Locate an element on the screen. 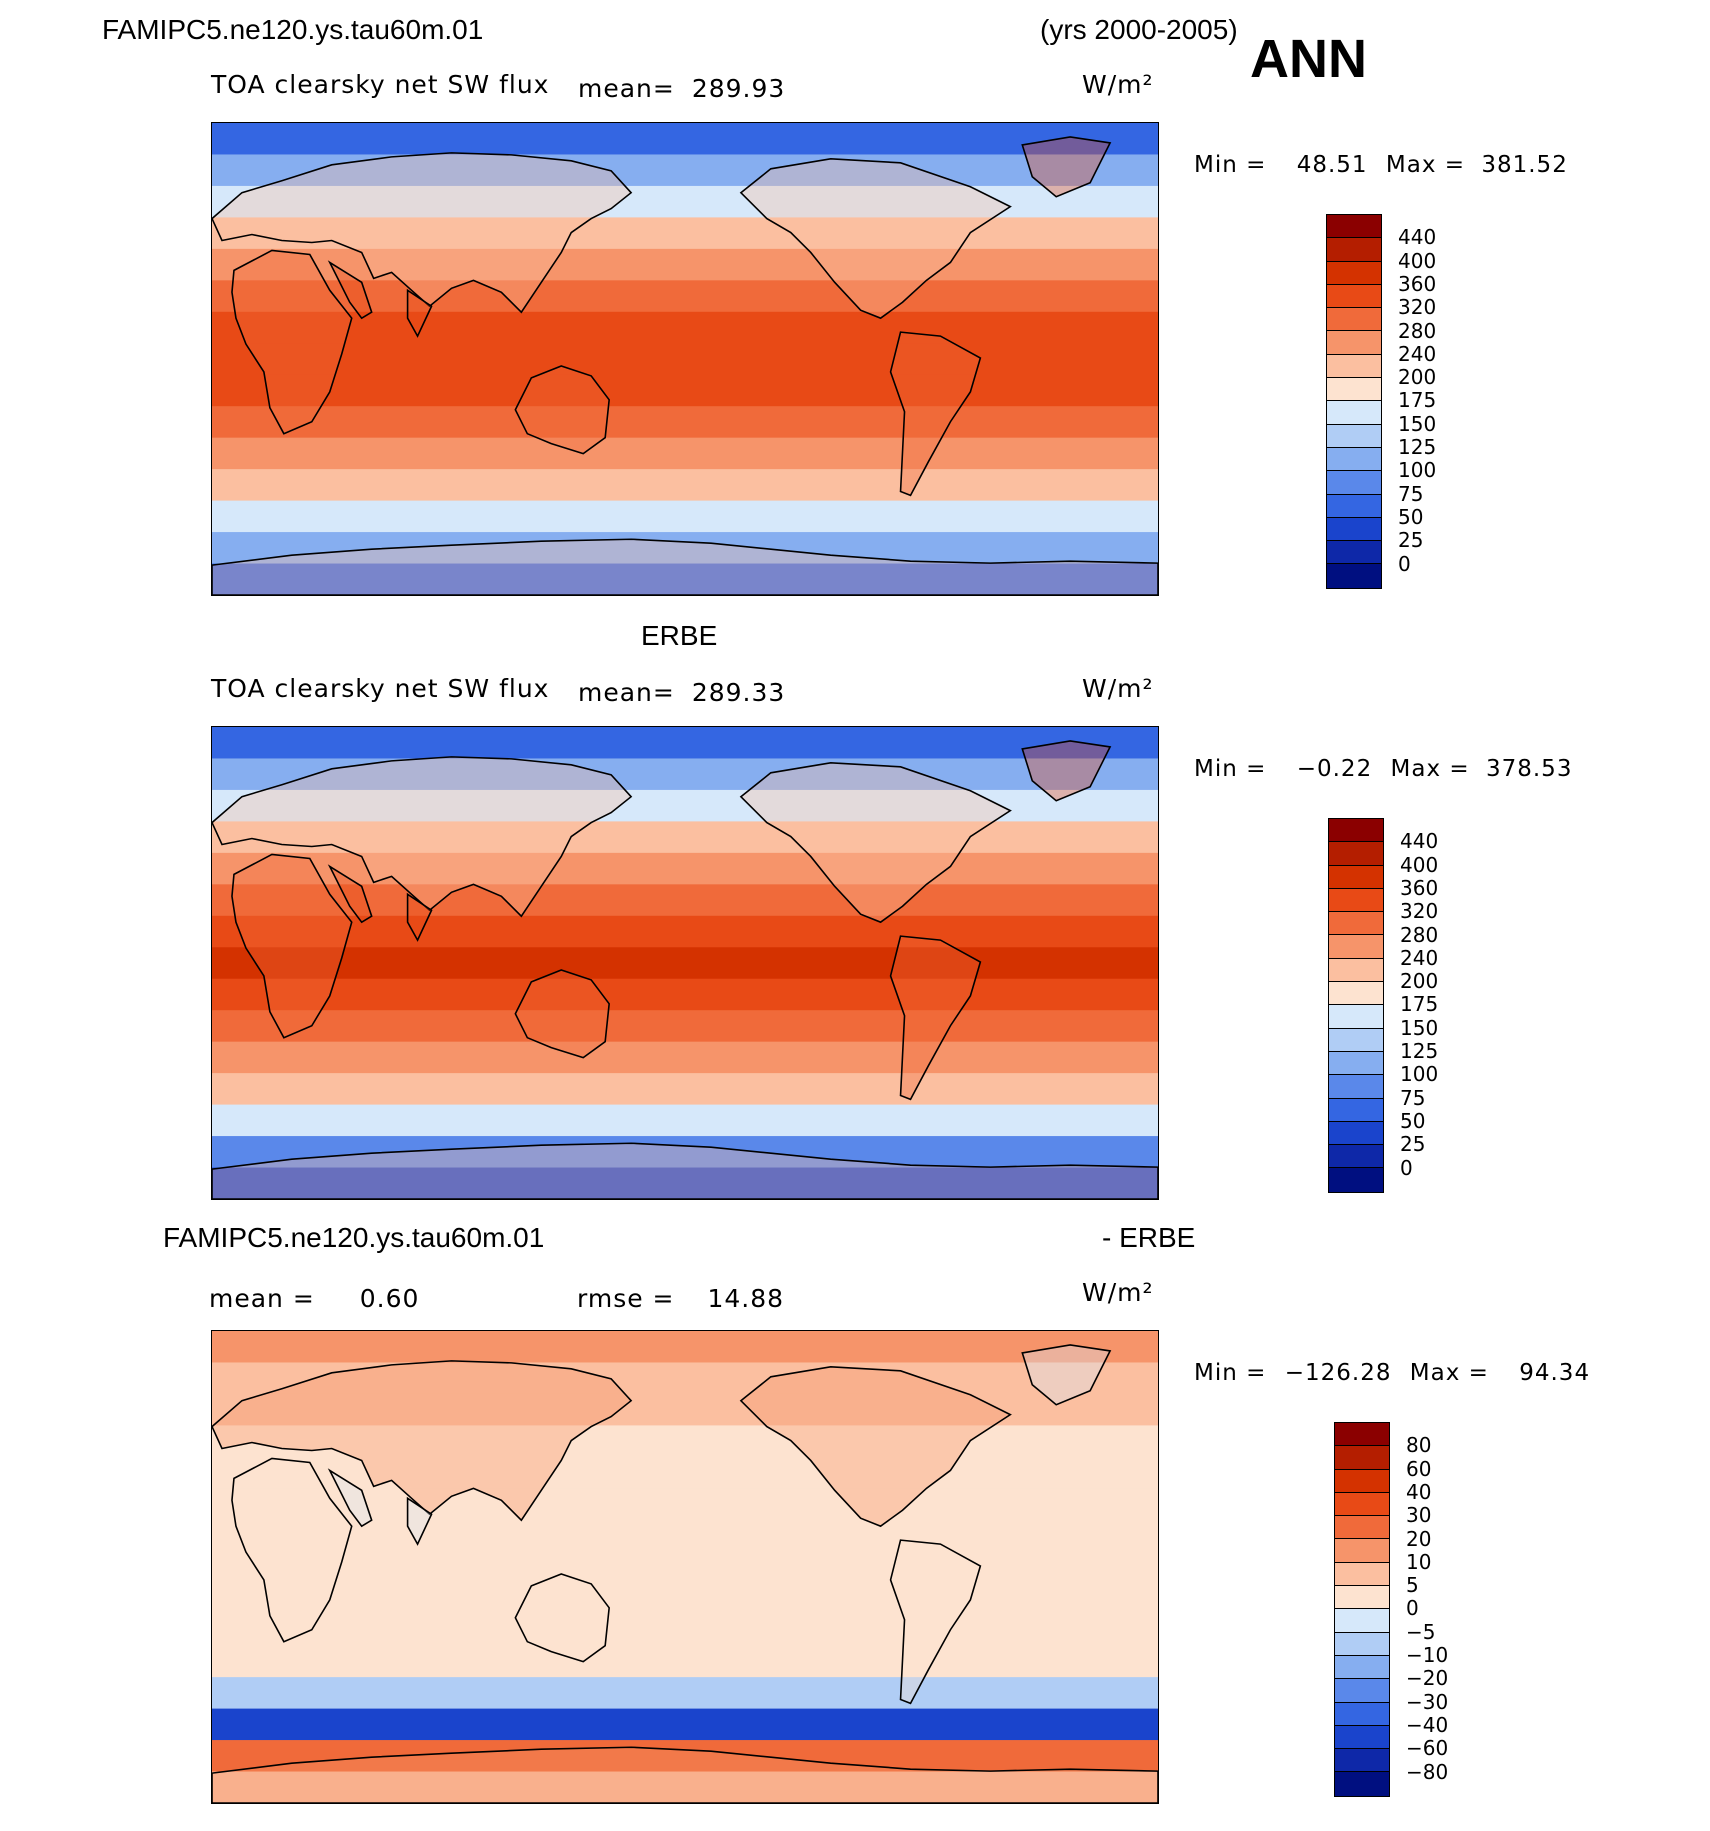 Image resolution: width=1710 pixels, height=1831 pixels. colorbar-tick-label: 80 is located at coordinates (1419, 1445).